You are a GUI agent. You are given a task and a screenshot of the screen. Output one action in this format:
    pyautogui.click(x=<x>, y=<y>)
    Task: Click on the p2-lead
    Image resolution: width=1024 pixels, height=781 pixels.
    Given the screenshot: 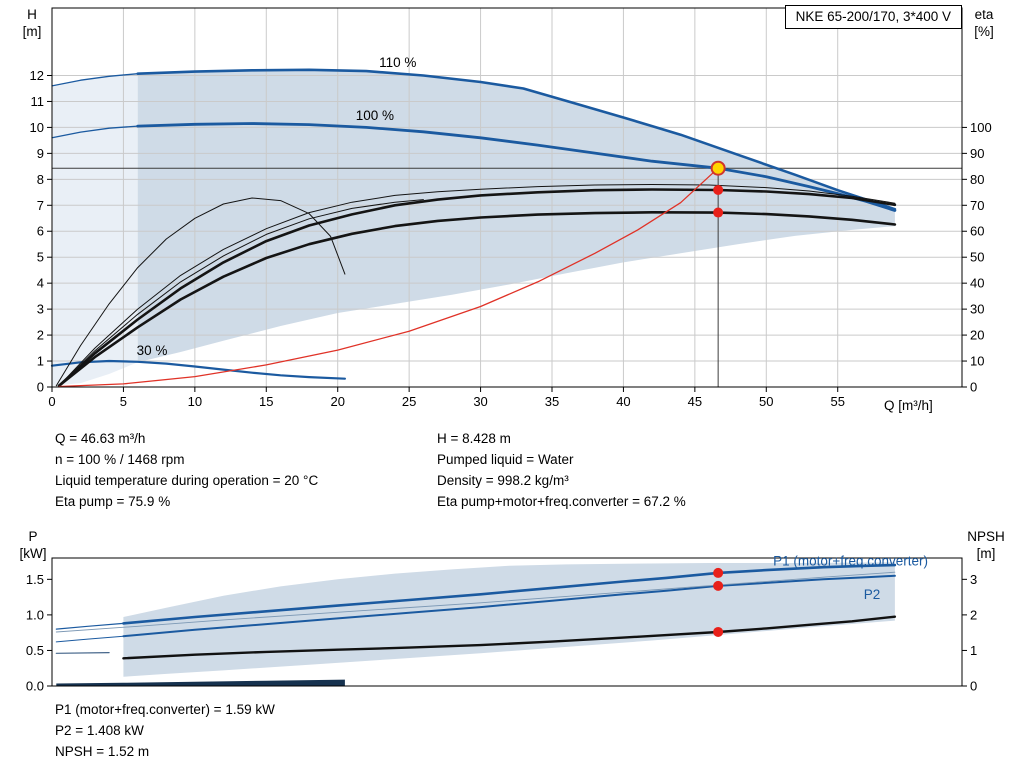 What is the action you would take?
    pyautogui.click(x=89, y=639)
    